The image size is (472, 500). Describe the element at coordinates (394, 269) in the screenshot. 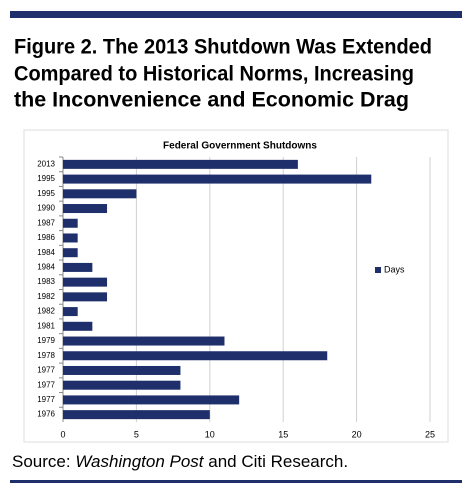

I see `legend-label: Days` at that location.